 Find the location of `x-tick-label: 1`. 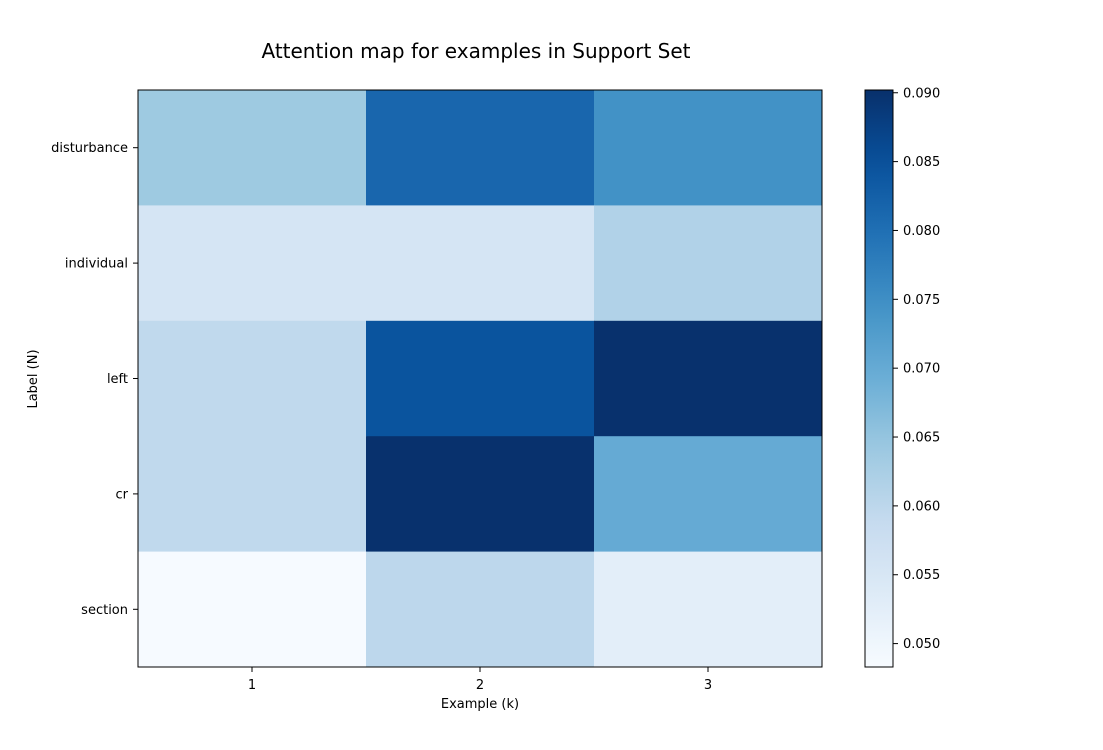

x-tick-label: 1 is located at coordinates (252, 685).